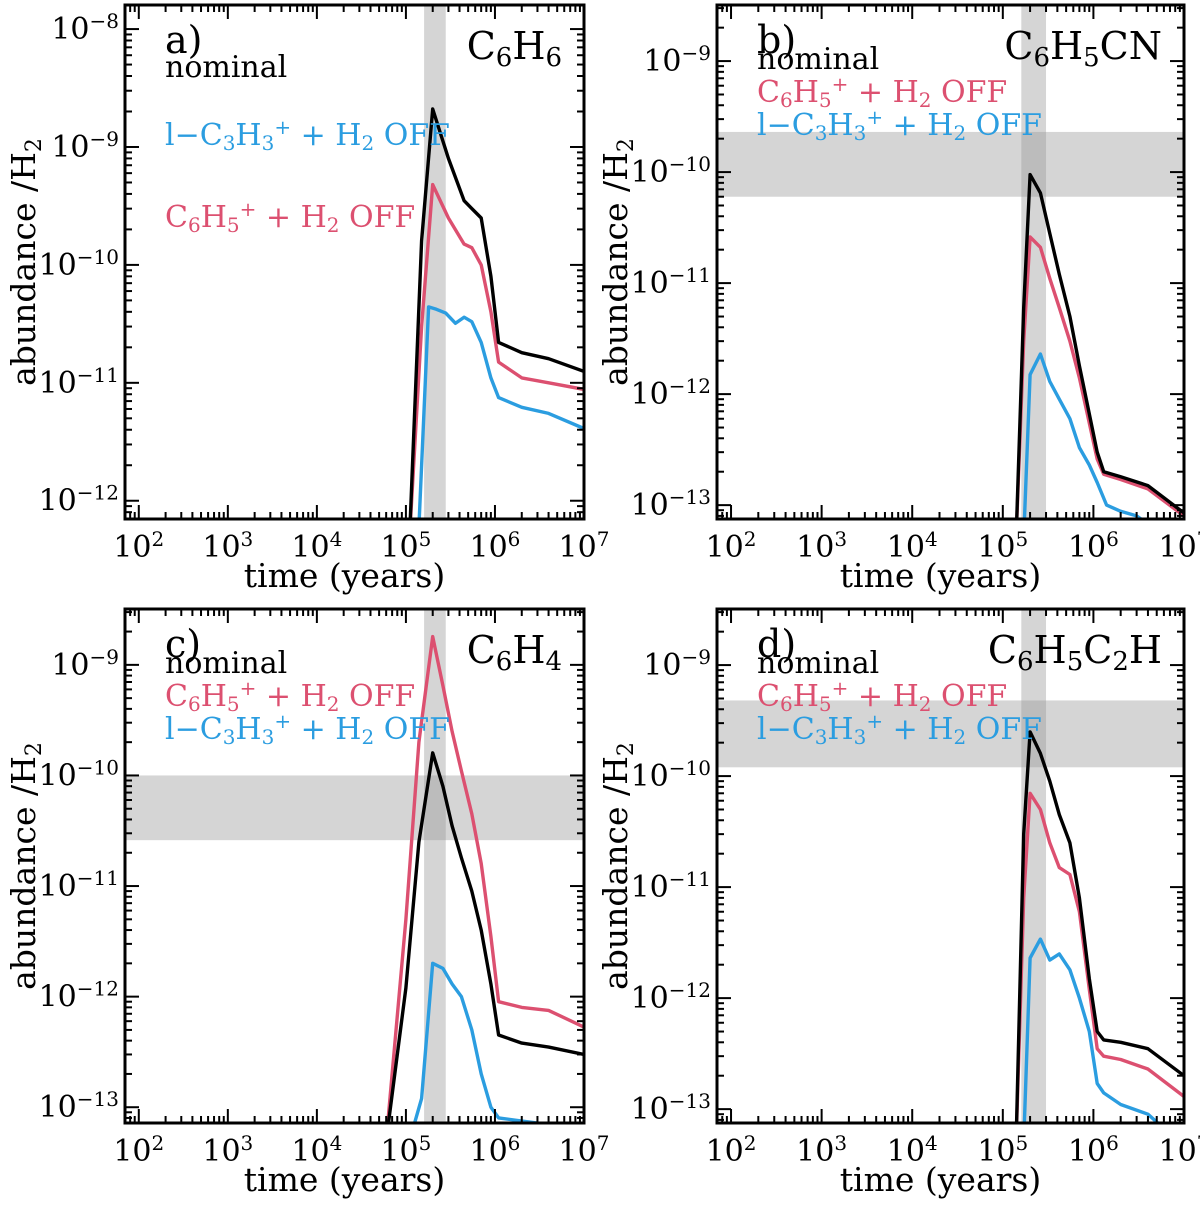 Image resolution: width=1200 pixels, height=1205 pixels. I want to click on panel-label: d), so click(776, 644).